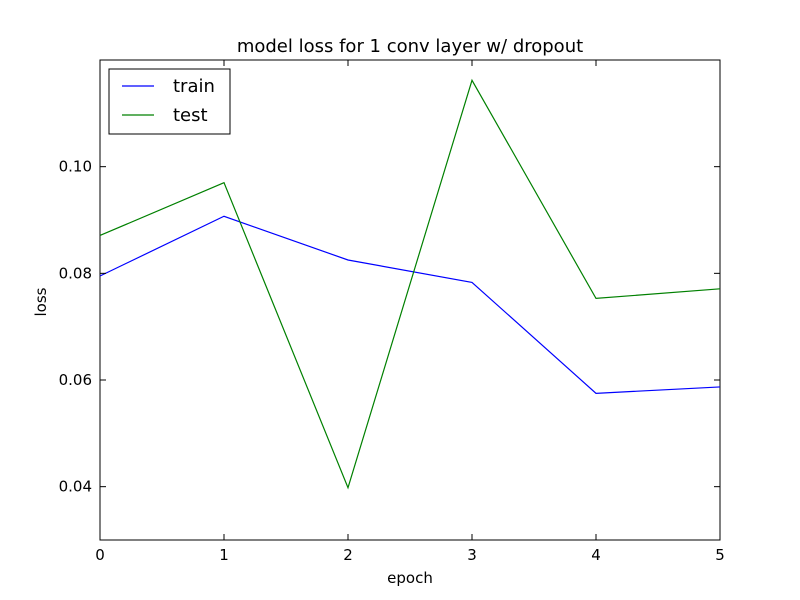 The height and width of the screenshot is (600, 800). I want to click on y-tick-label: 0.06, so click(75, 380).